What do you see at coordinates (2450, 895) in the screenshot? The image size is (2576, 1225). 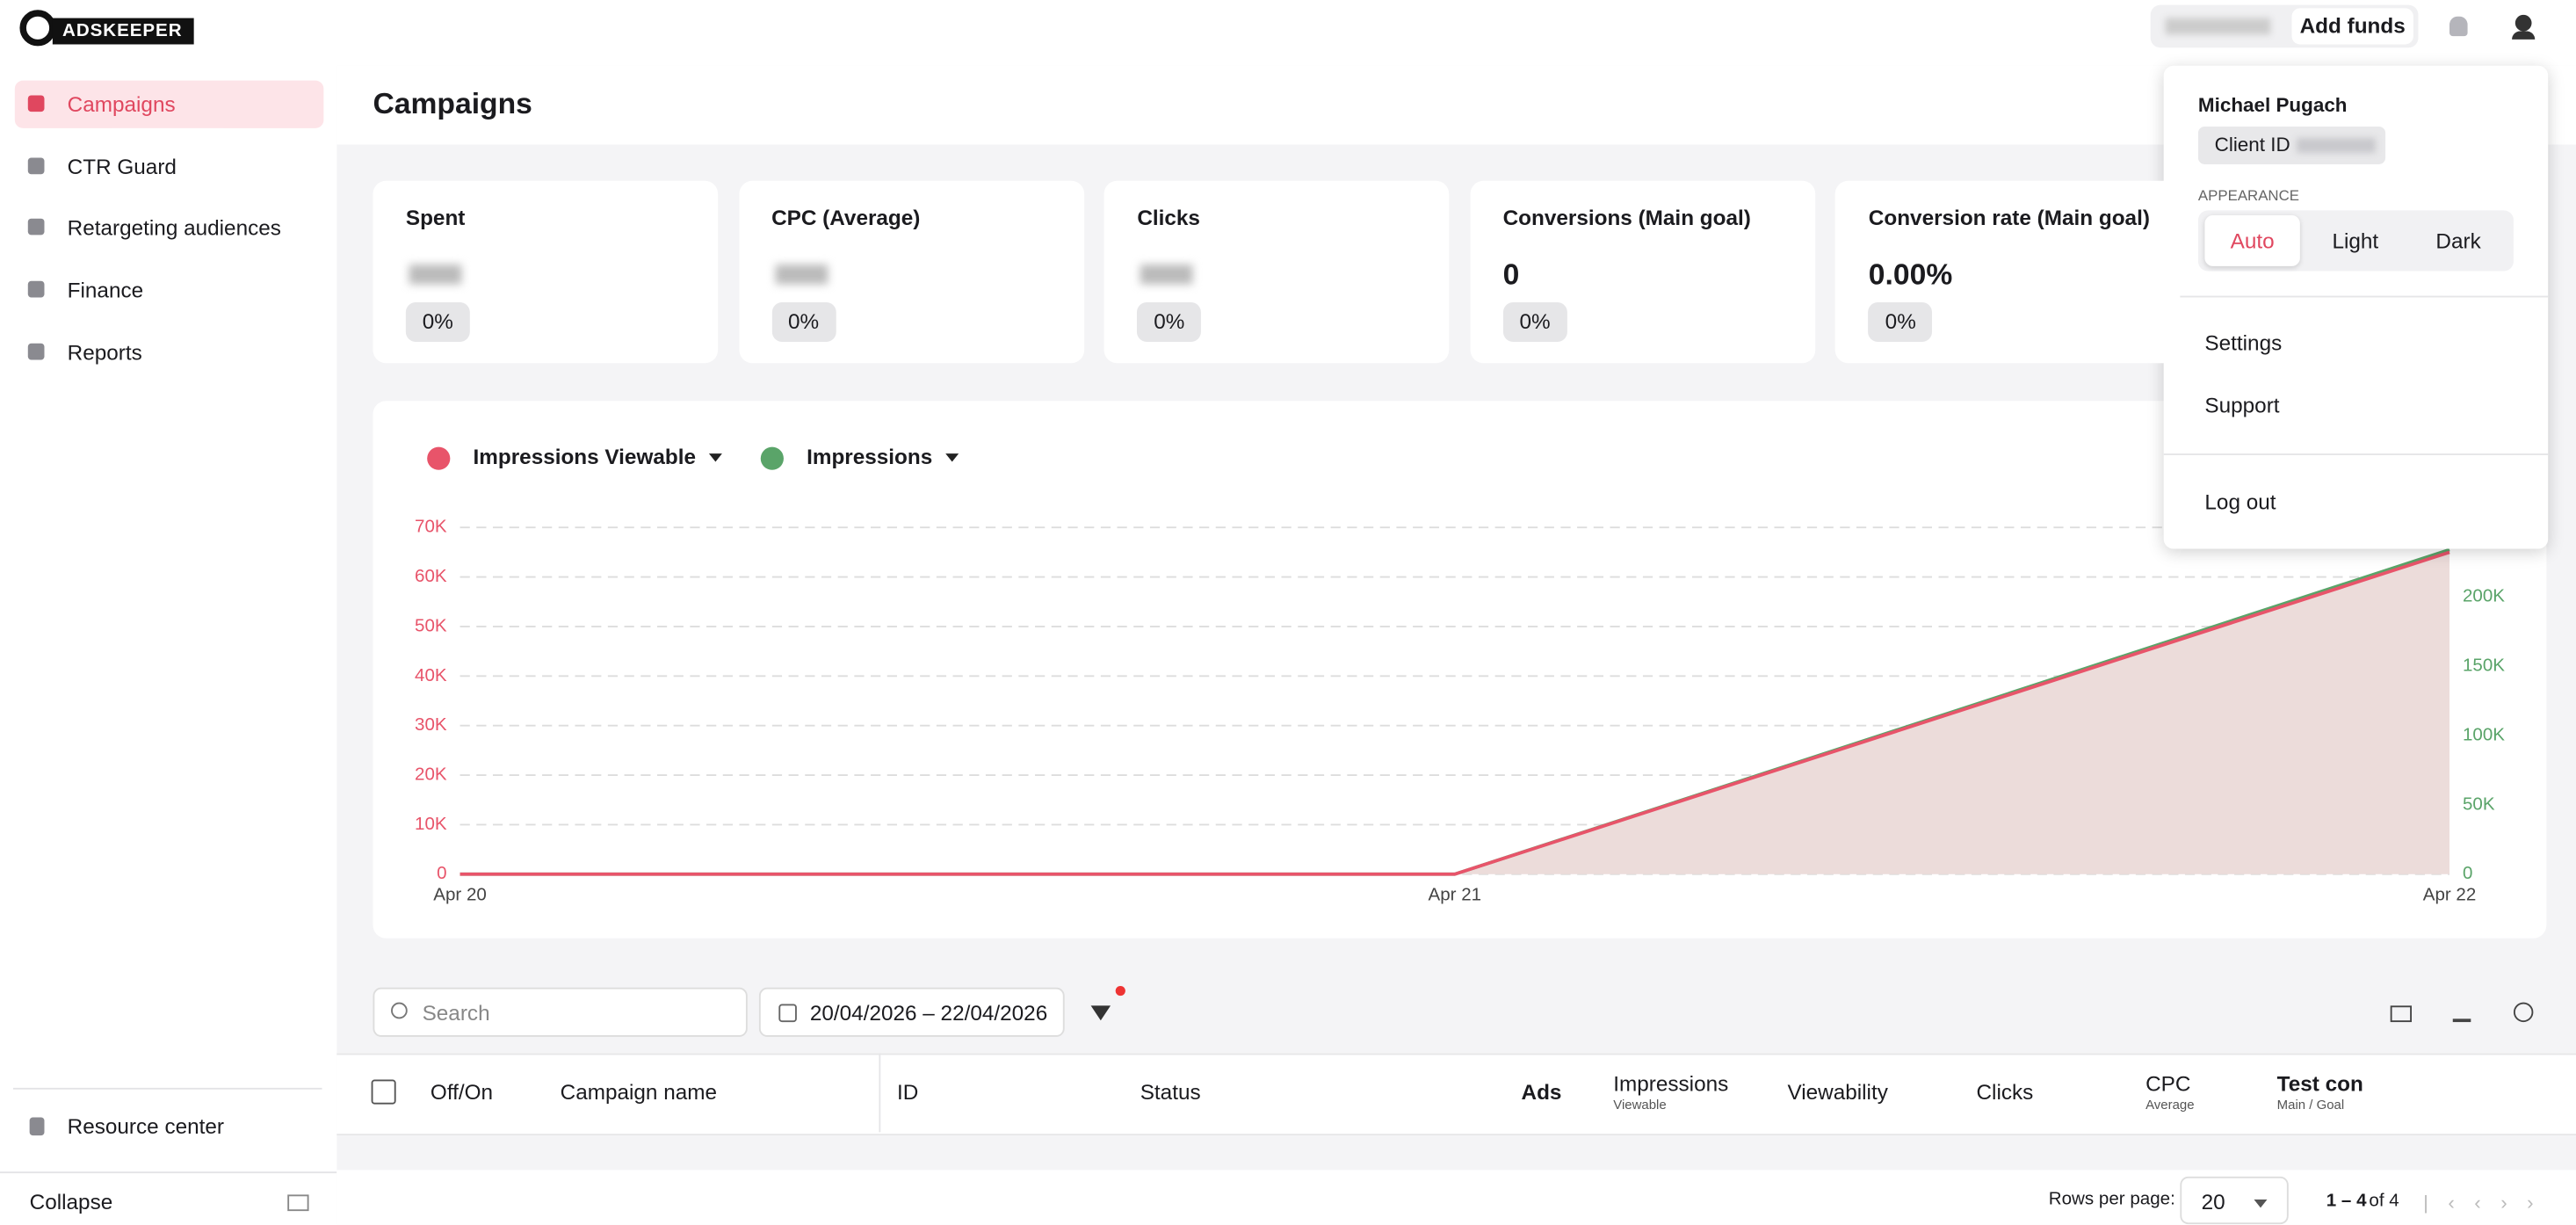 I see `x-tick-label: Apr 22` at bounding box center [2450, 895].